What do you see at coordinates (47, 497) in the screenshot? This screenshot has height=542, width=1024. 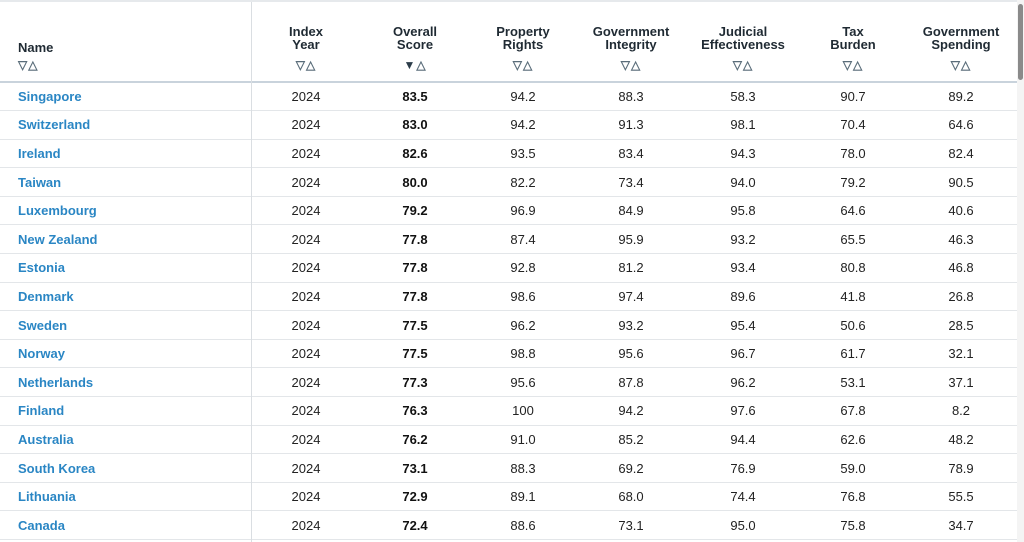 I see `country-link: Lithuania` at bounding box center [47, 497].